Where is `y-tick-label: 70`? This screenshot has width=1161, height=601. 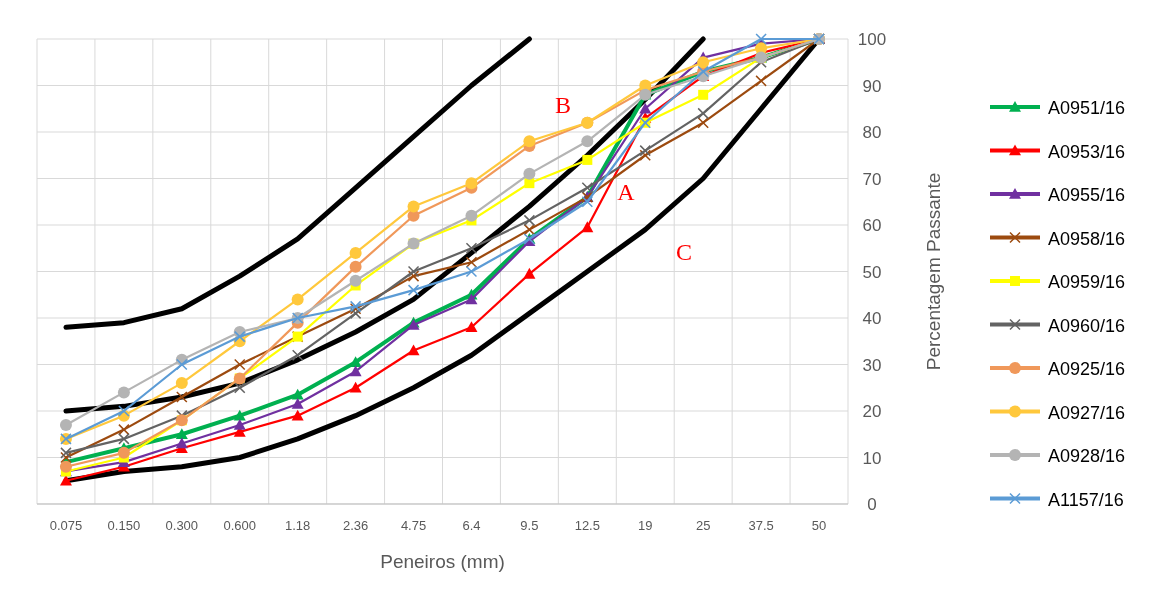 y-tick-label: 70 is located at coordinates (872, 179).